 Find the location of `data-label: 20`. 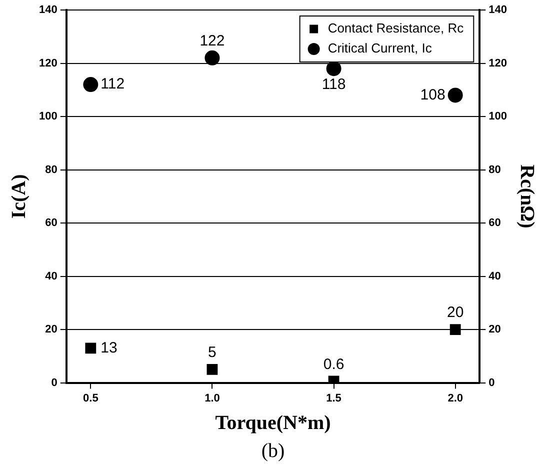

data-label: 20 is located at coordinates (455, 313).